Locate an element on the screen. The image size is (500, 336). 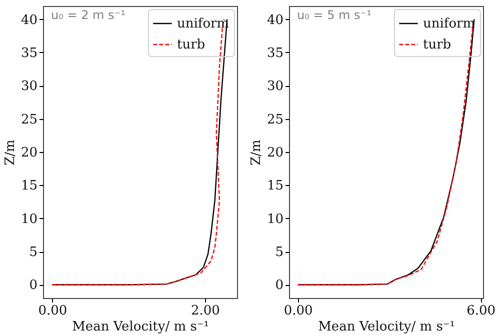
annotation: u₀ = 5 m s⁻¹ is located at coordinates (334, 15).